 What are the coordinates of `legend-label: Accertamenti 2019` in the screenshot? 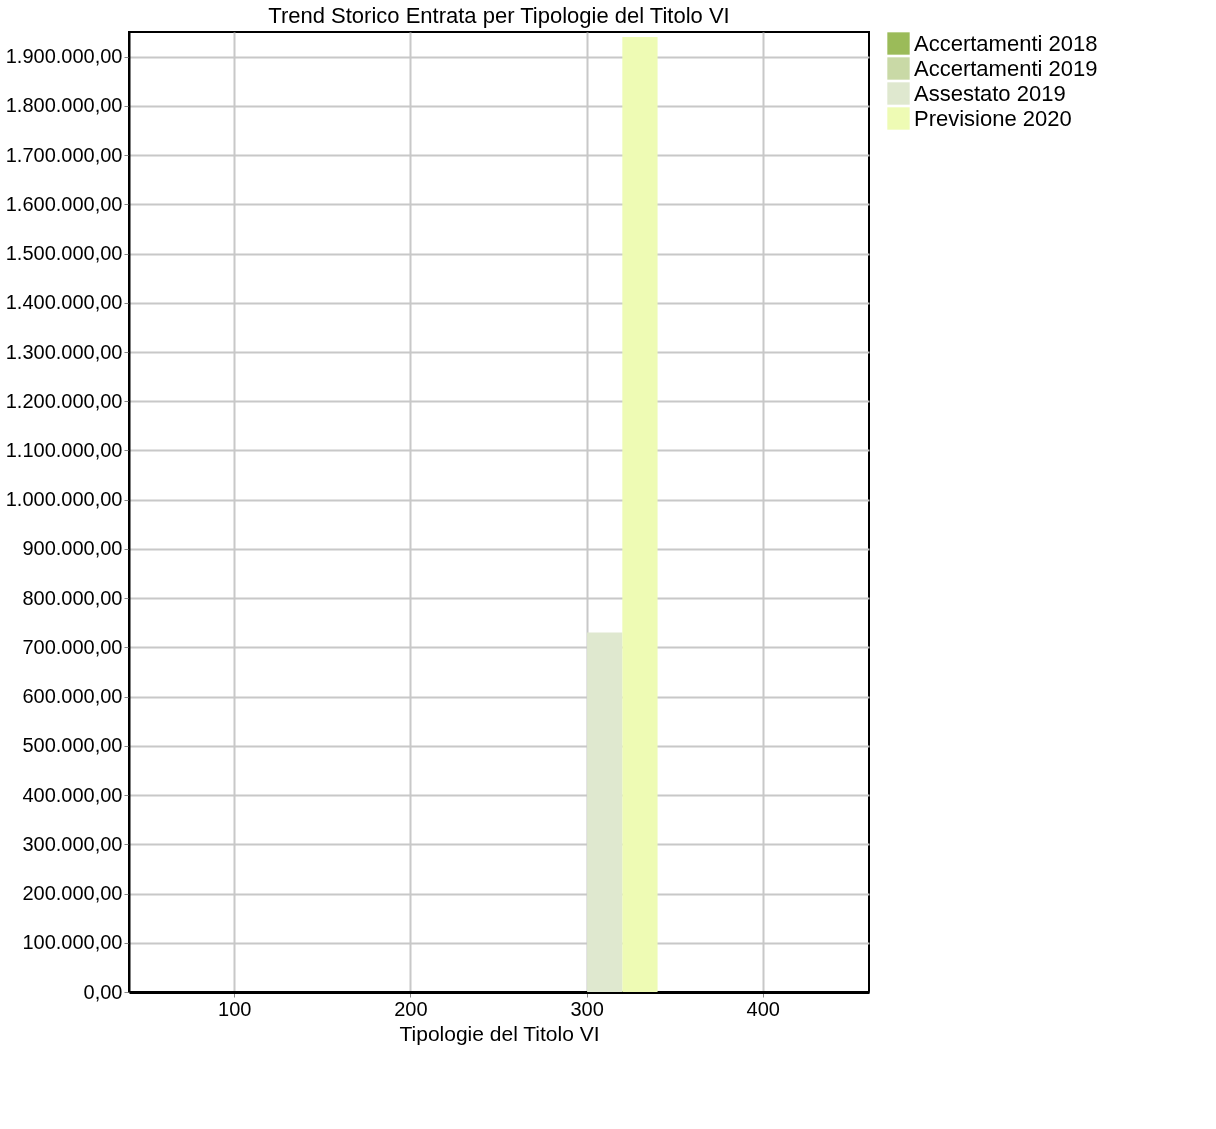 It's located at (1006, 68).